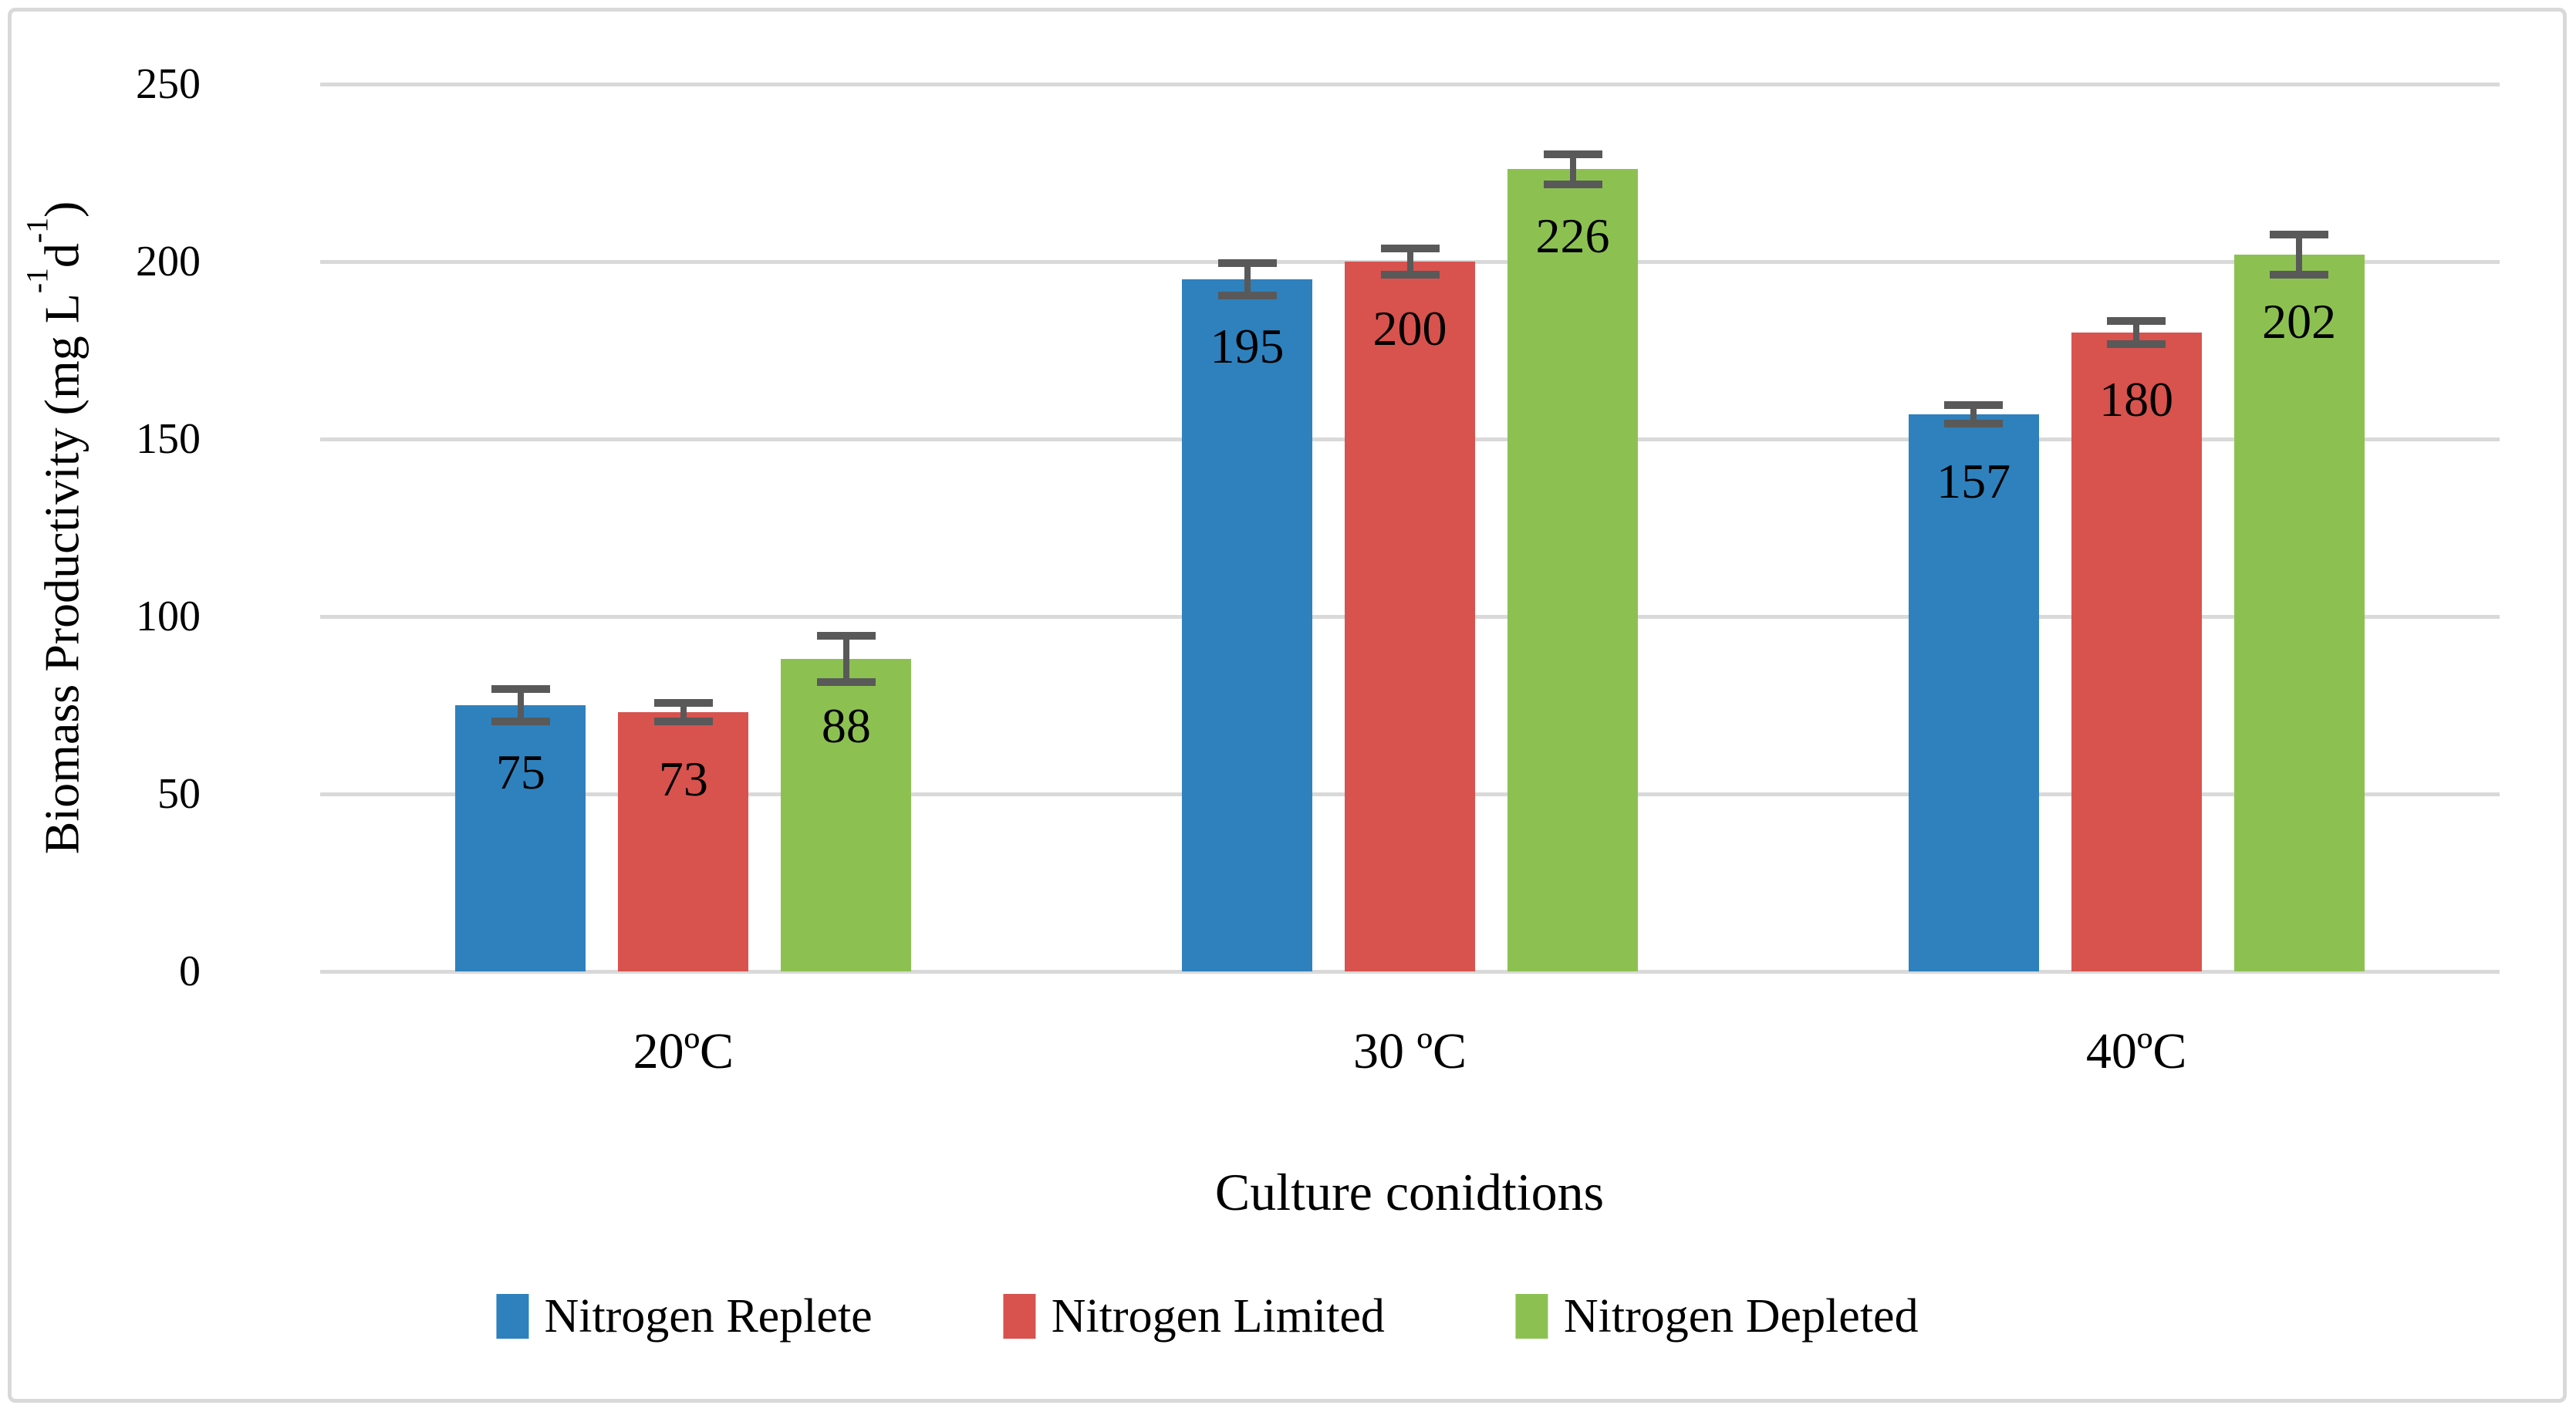 The height and width of the screenshot is (1412, 2576). I want to click on legend-item-nitrogen-replete: Nitrogen Replete, so click(684, 1316).